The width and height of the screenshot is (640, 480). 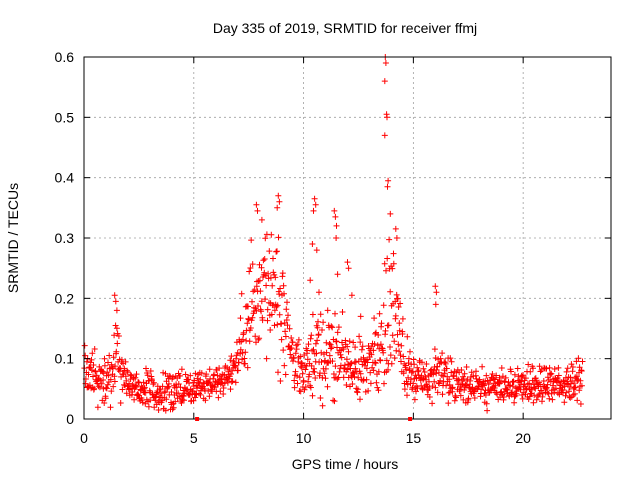 What do you see at coordinates (65, 57) in the screenshot?
I see `y-tick-label: 0.6` at bounding box center [65, 57].